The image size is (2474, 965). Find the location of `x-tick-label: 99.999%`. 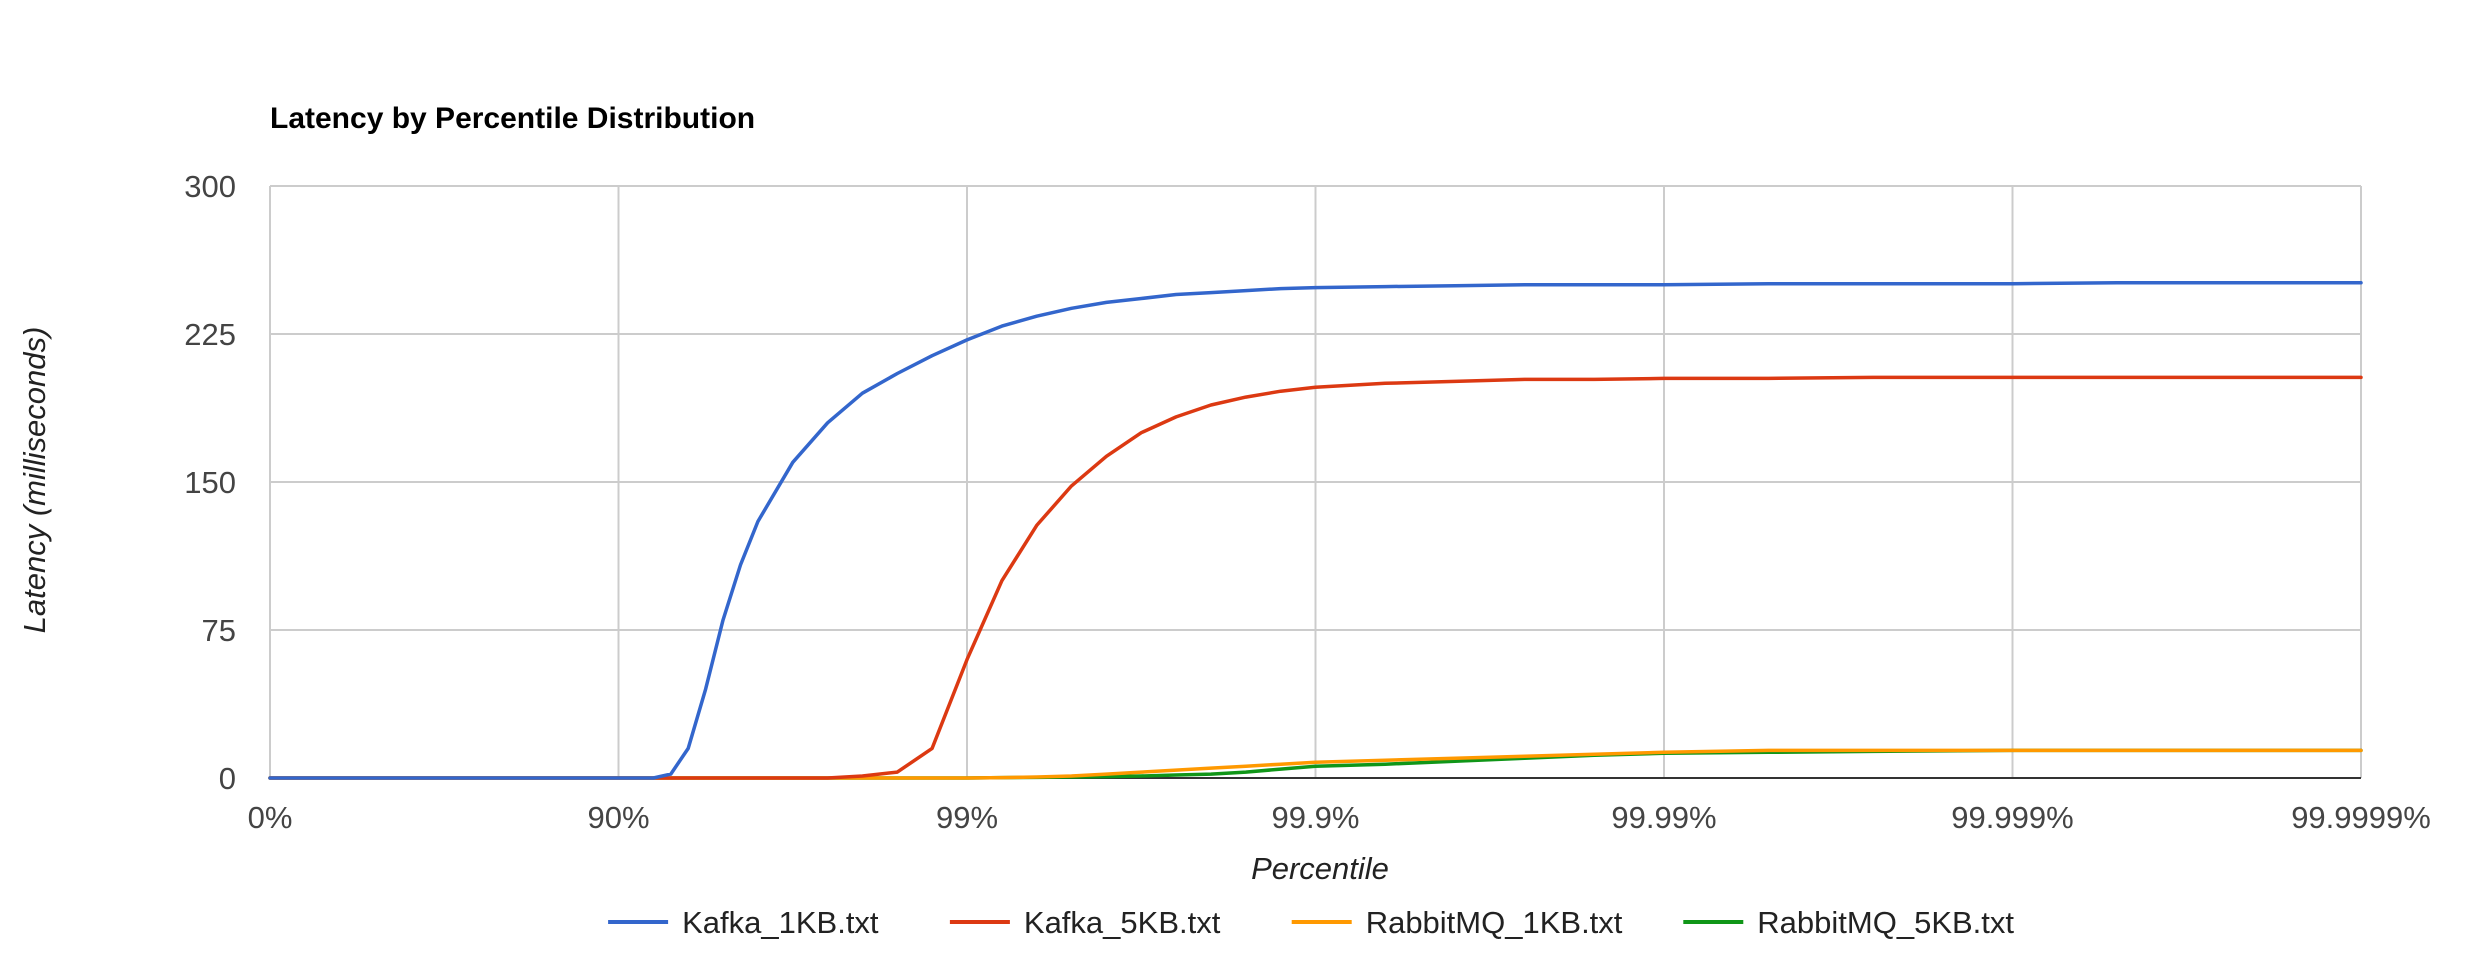

x-tick-label: 99.999% is located at coordinates (2012, 817).